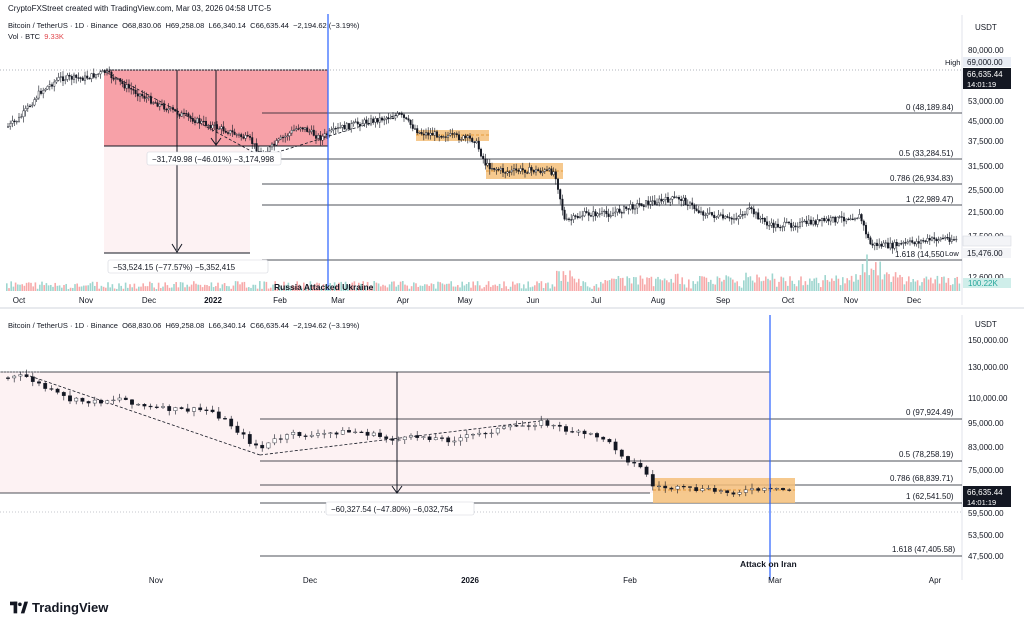 The image size is (1024, 627). I want to click on bottom-y-tick: 130,000.00, so click(988, 367).